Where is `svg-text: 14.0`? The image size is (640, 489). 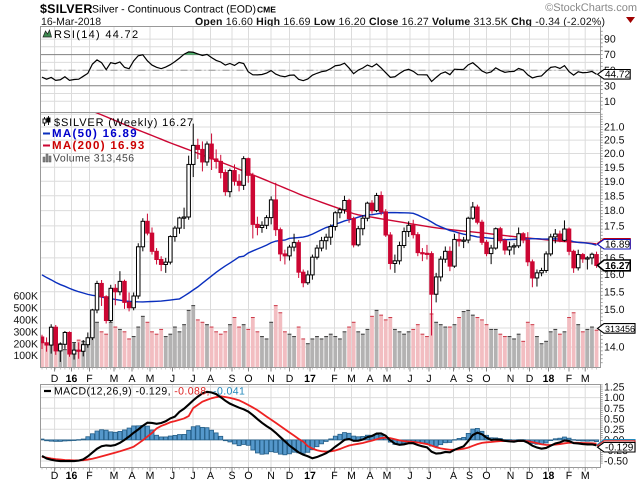
svg-text: 14.0 is located at coordinates (614, 348).